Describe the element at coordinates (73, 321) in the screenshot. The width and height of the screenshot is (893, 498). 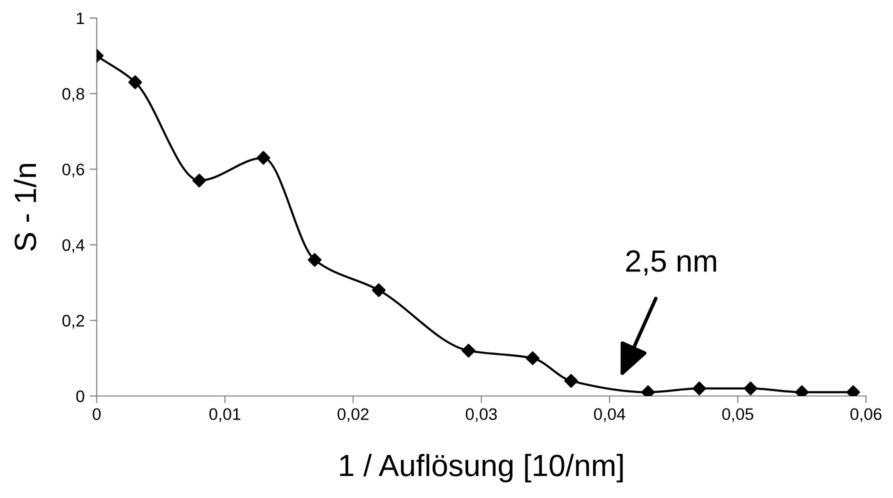
I see `y-tick-label: 0,2` at that location.